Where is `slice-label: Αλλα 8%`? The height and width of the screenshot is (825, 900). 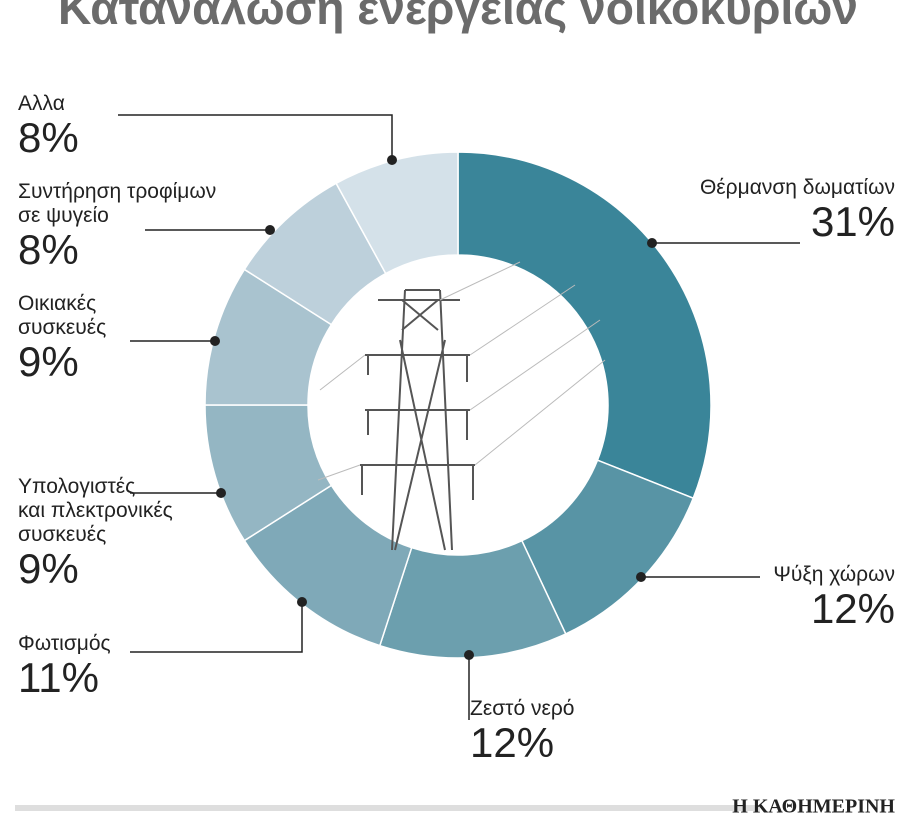
slice-label: Αλλα 8% is located at coordinates (48, 126).